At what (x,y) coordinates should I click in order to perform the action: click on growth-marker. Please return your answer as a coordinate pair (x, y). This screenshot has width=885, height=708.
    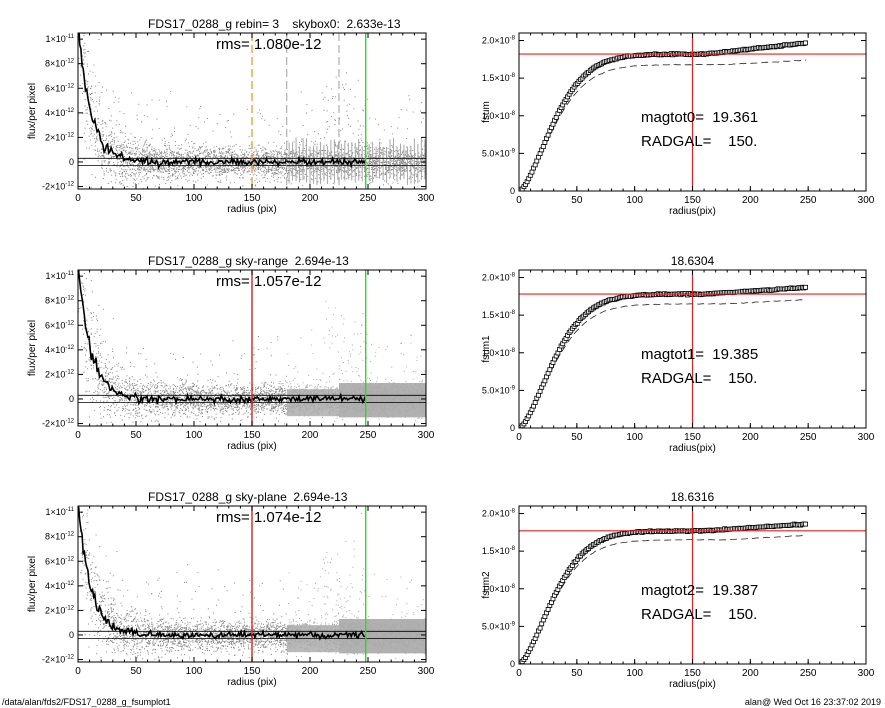
    Looking at the image, I should click on (805, 43).